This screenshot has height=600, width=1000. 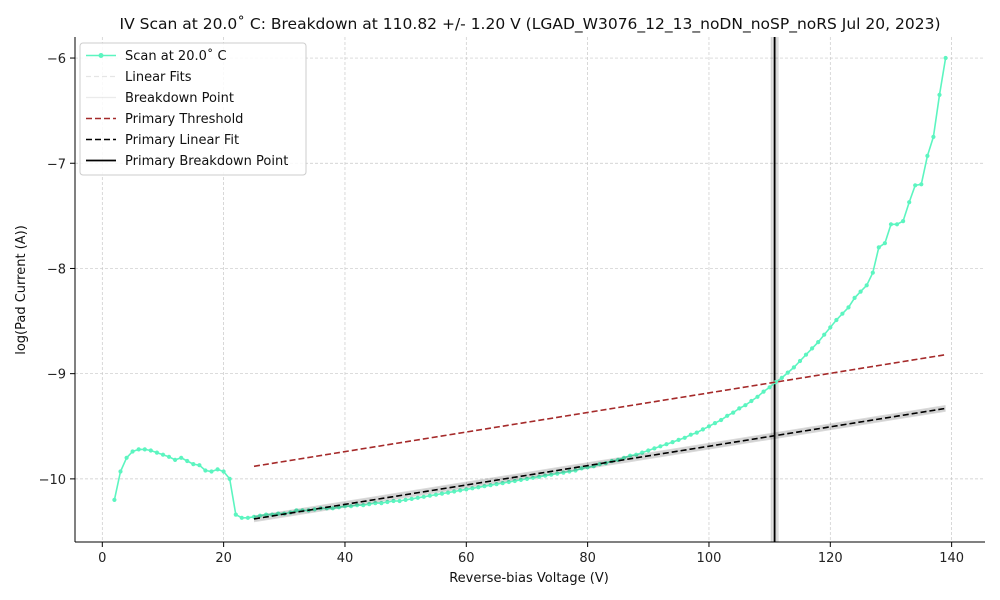 What do you see at coordinates (56, 164) in the screenshot?
I see `y-tick-label: −7` at bounding box center [56, 164].